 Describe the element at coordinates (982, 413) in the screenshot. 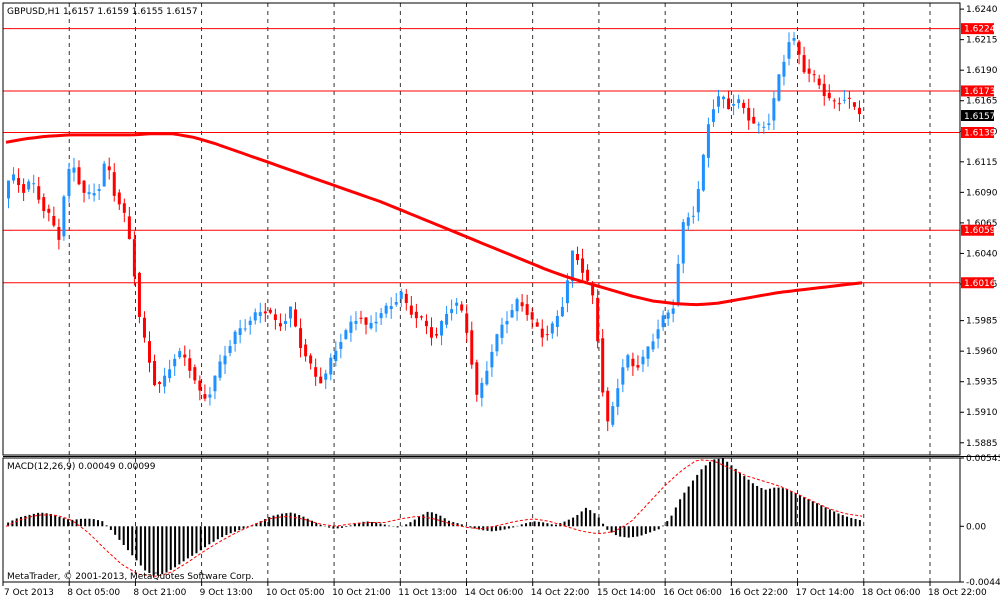

I see `price-tick-label: 1.5910` at that location.